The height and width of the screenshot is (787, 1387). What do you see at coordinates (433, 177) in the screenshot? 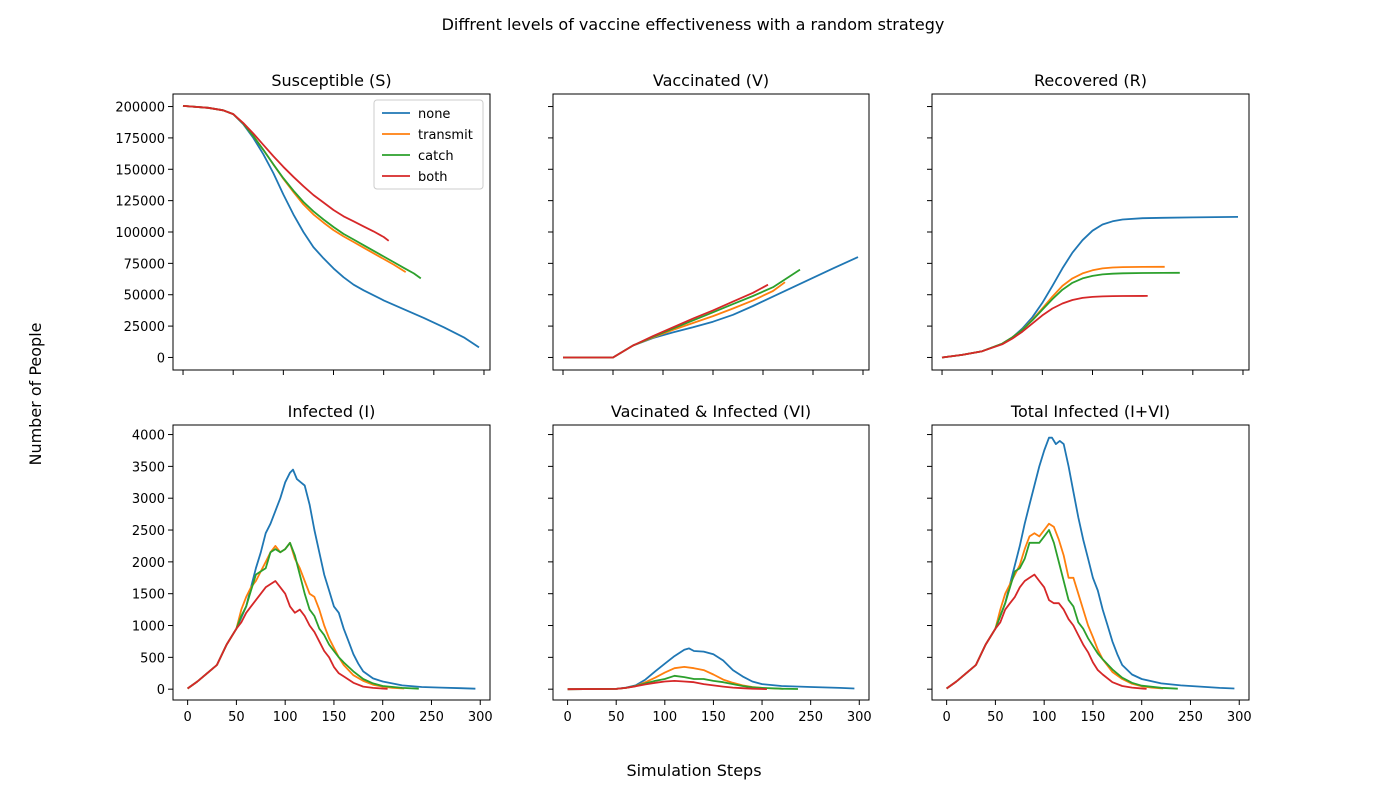
I see `legend-label-both: both` at bounding box center [433, 177].